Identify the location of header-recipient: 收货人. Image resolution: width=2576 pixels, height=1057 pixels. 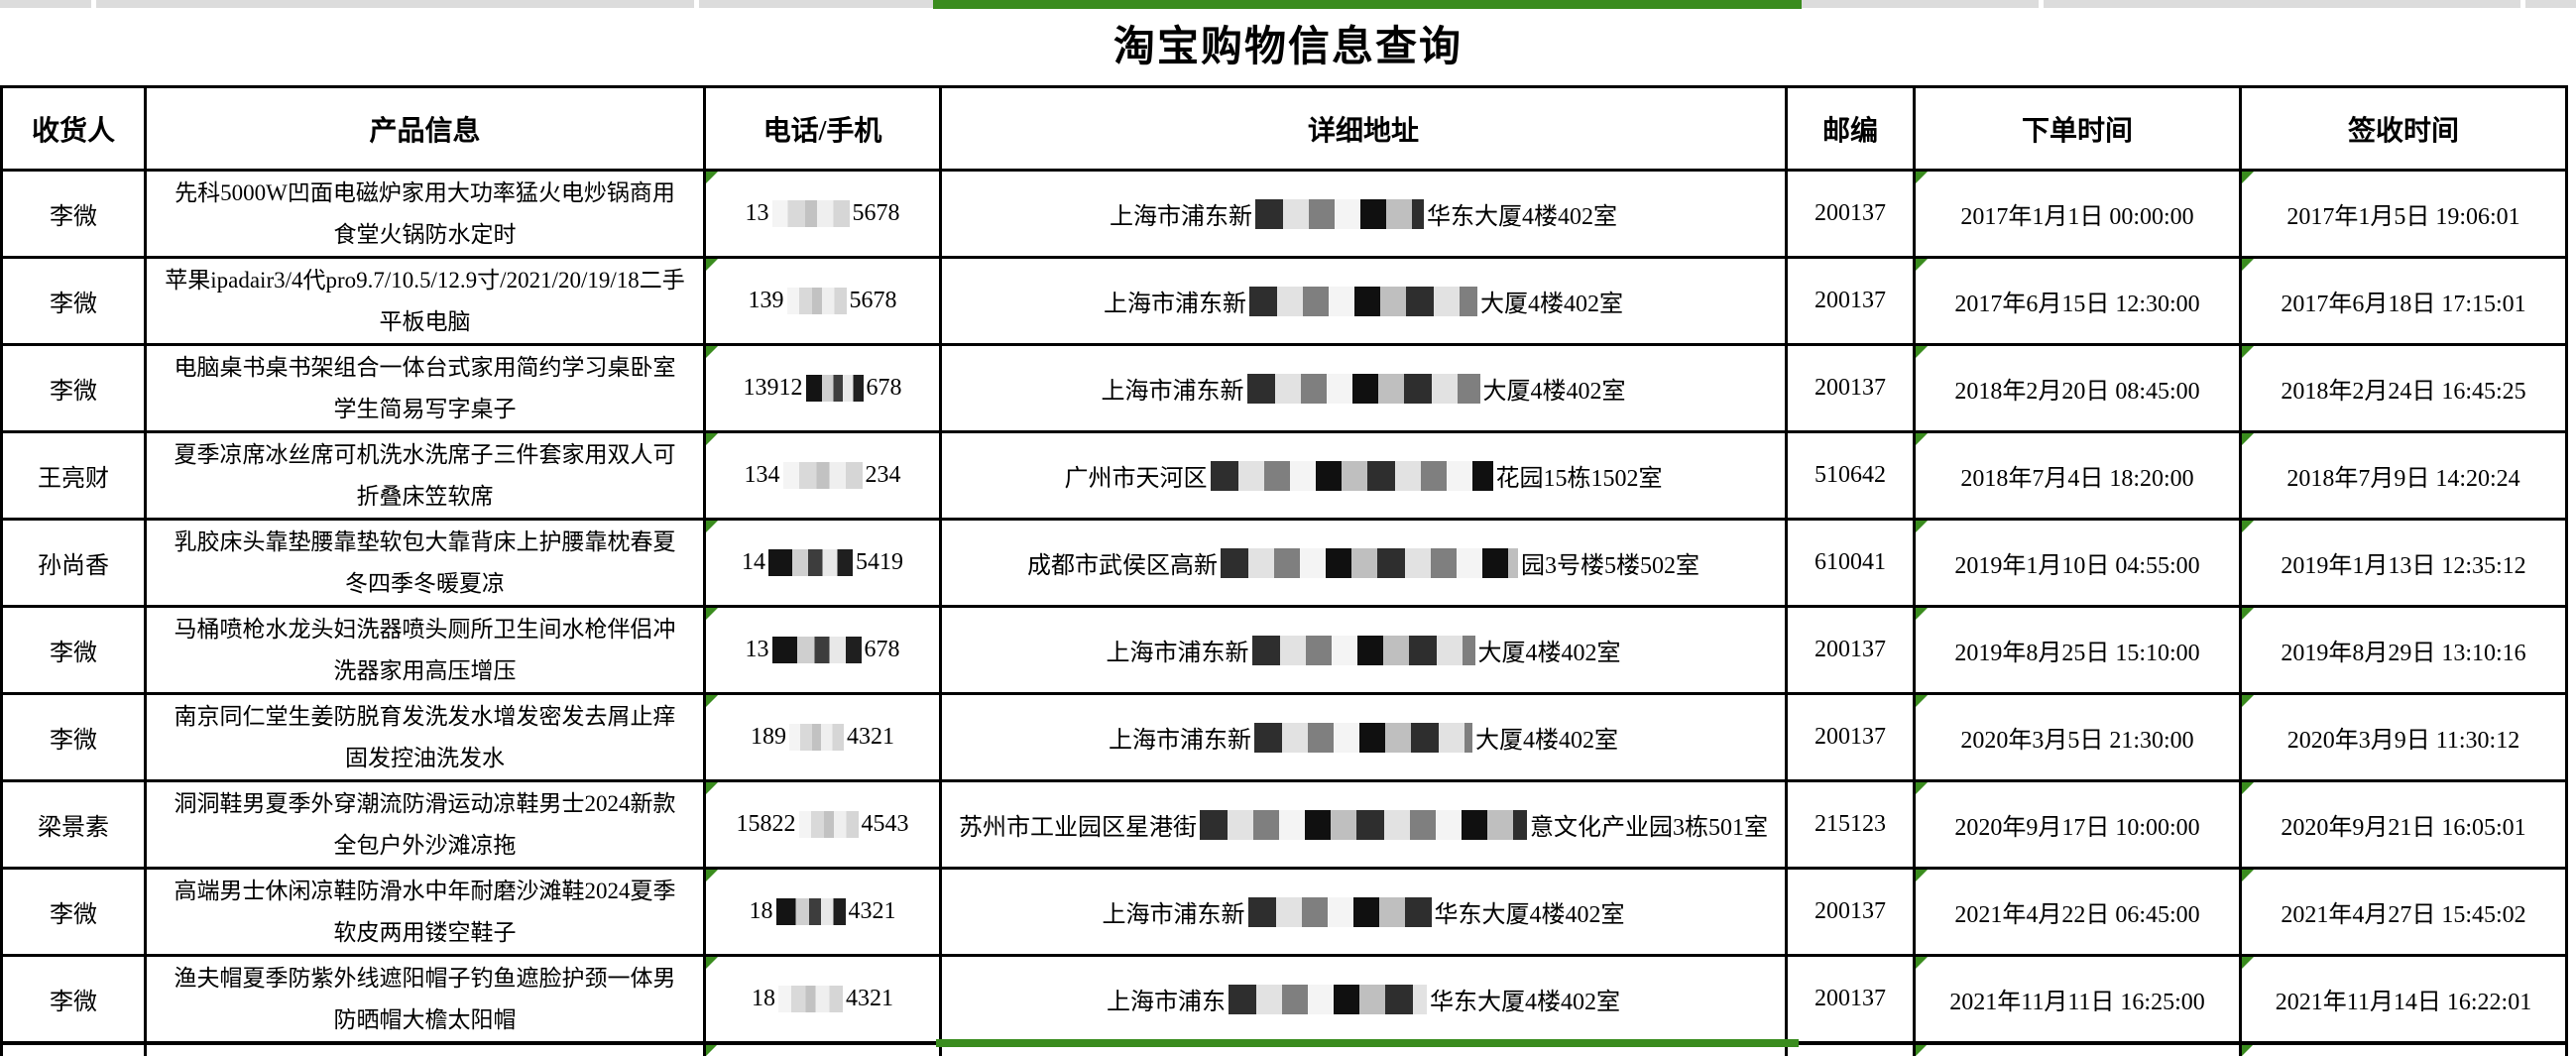
(74, 128).